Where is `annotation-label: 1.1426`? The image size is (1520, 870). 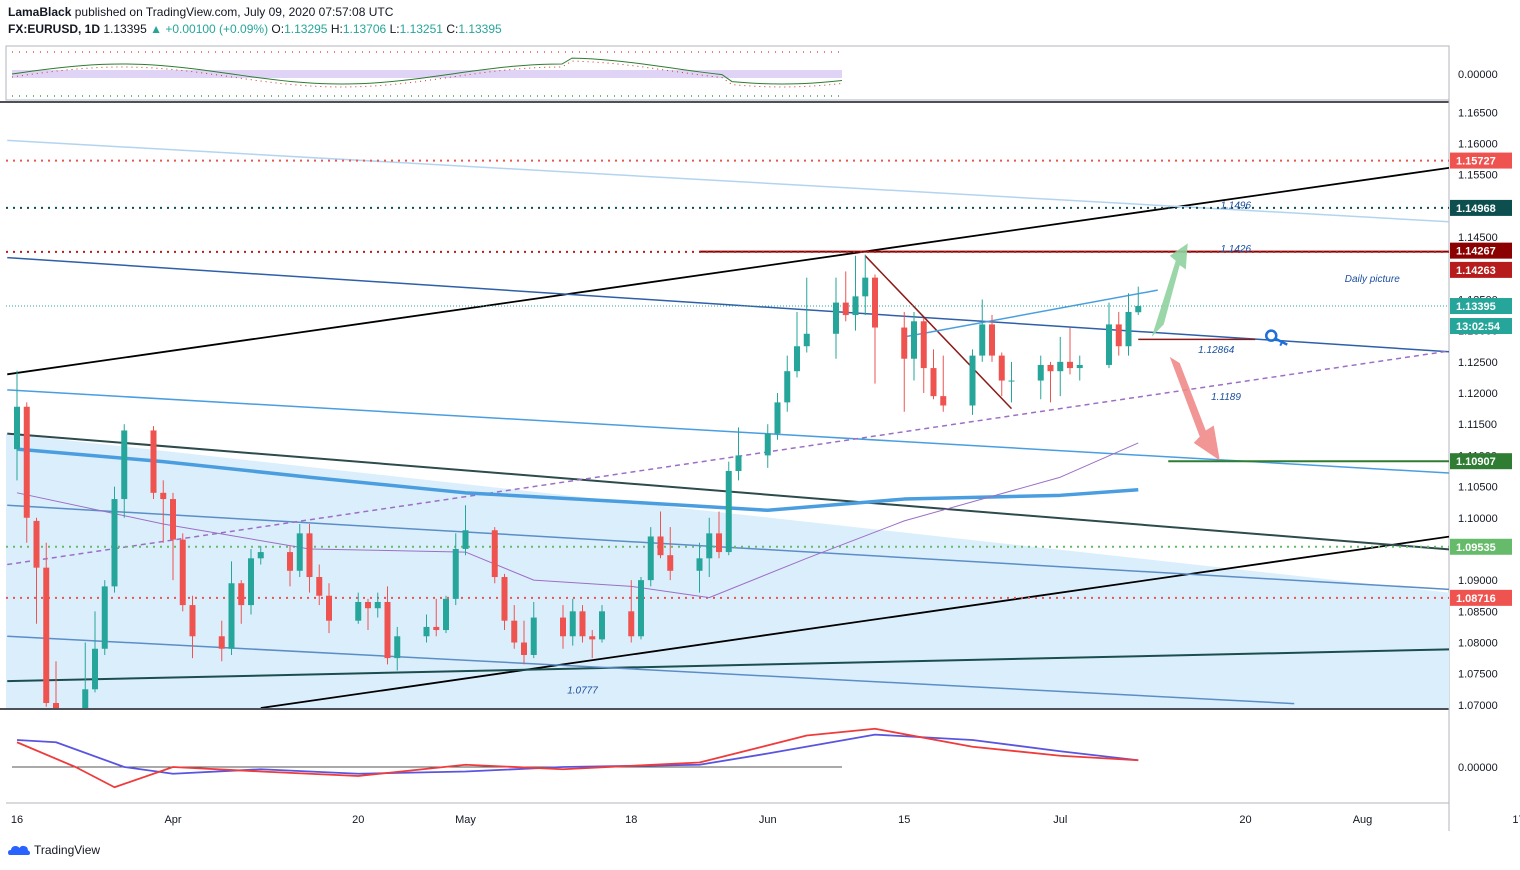
annotation-label: 1.1426 is located at coordinates (1235, 249).